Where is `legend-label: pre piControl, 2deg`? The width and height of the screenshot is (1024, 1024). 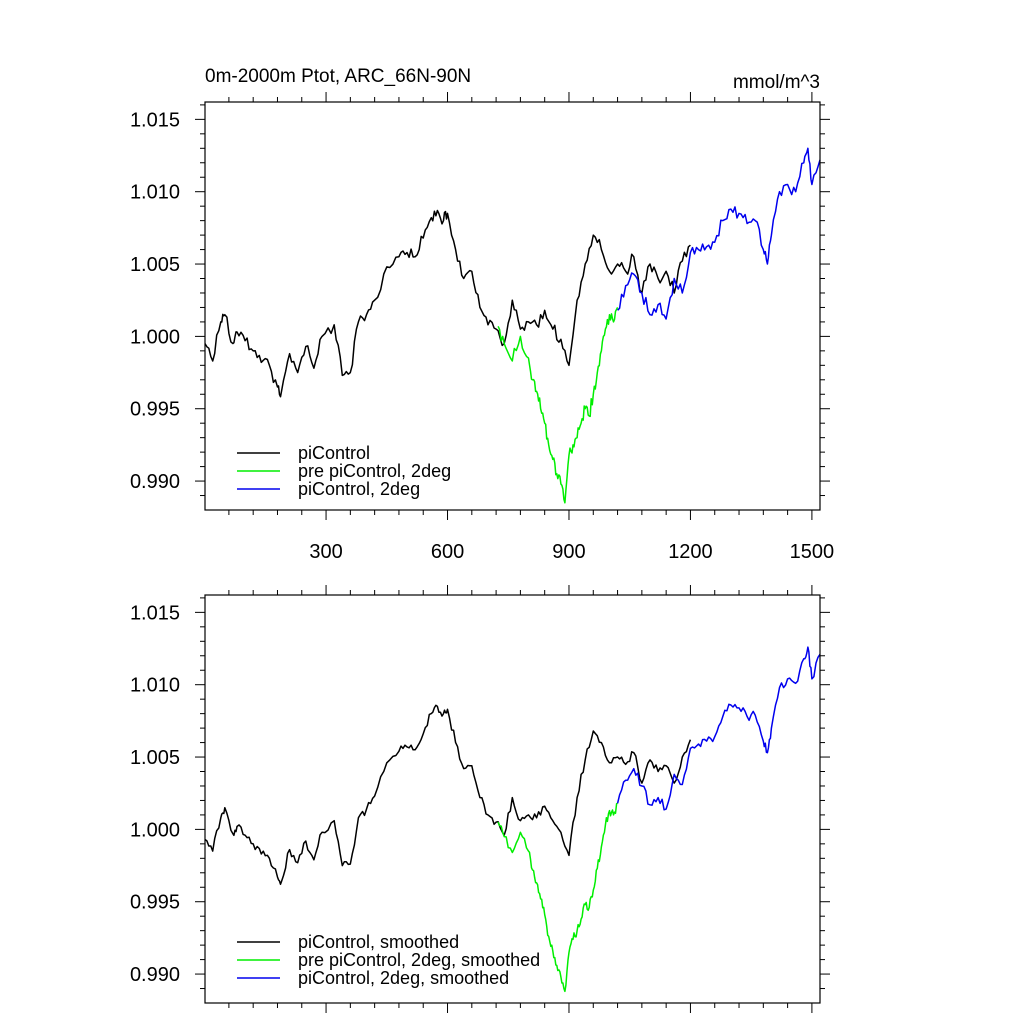
legend-label: pre piControl, 2deg is located at coordinates (374, 471).